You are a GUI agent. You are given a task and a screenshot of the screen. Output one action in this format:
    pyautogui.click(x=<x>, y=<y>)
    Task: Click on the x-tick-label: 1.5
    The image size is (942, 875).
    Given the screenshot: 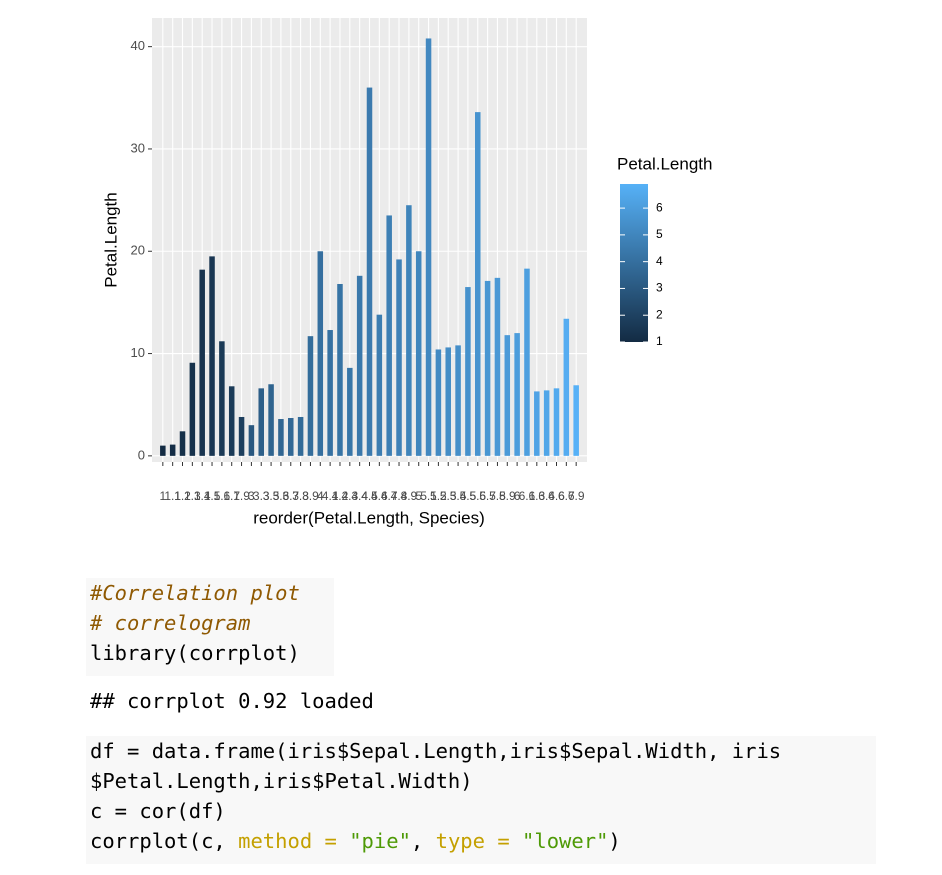 What is the action you would take?
    pyautogui.click(x=212, y=496)
    